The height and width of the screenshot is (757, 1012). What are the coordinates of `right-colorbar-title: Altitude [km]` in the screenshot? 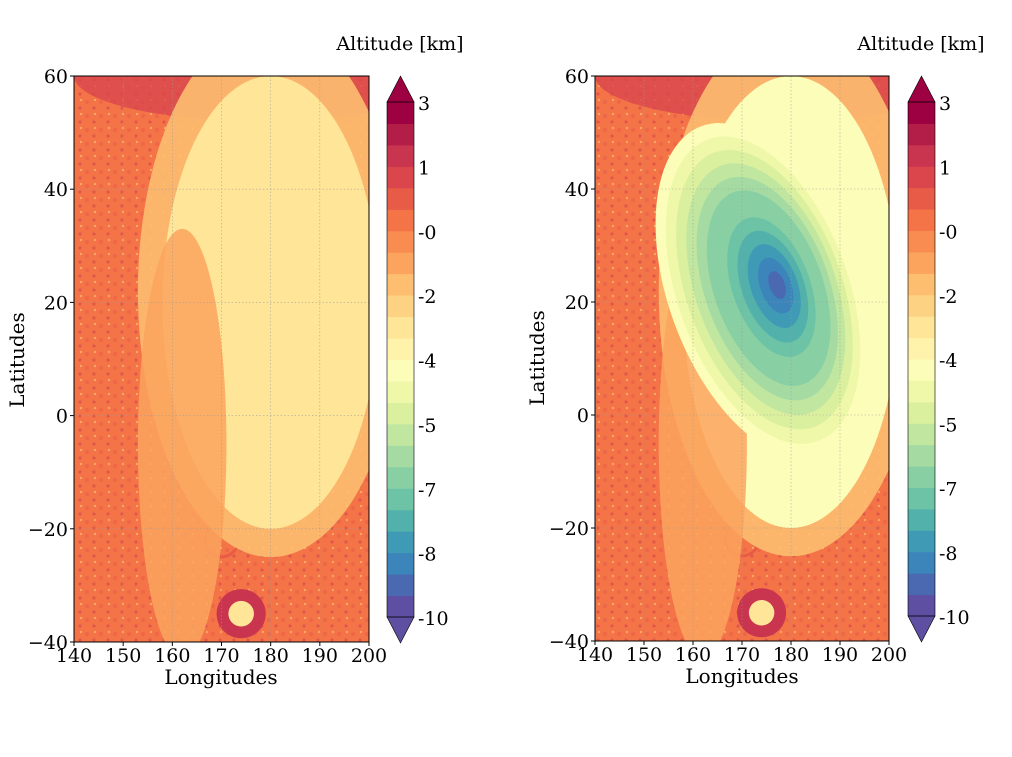 It's located at (920, 44).